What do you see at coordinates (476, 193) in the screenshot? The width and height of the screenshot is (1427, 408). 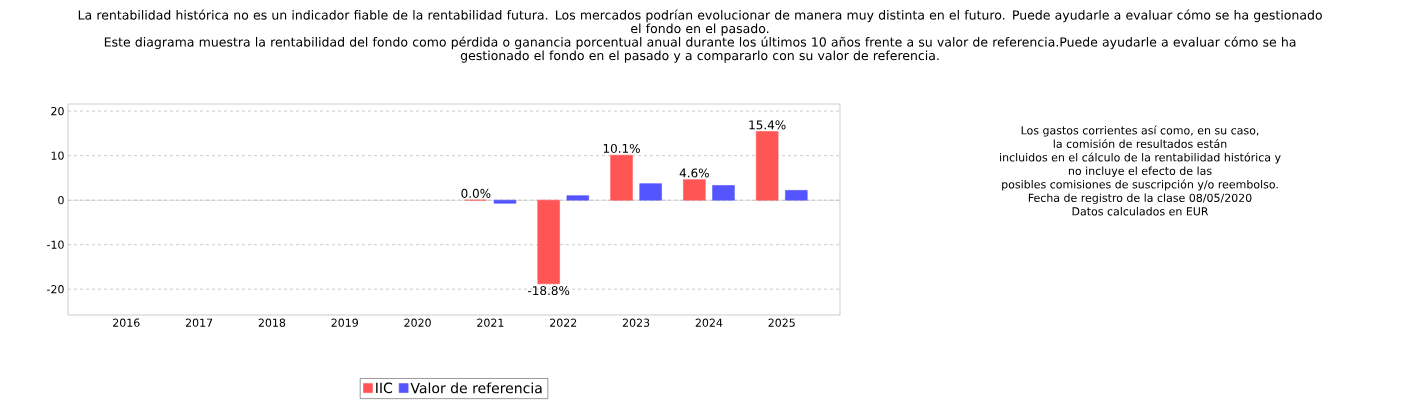 I see `data-label: 0.0%` at bounding box center [476, 193].